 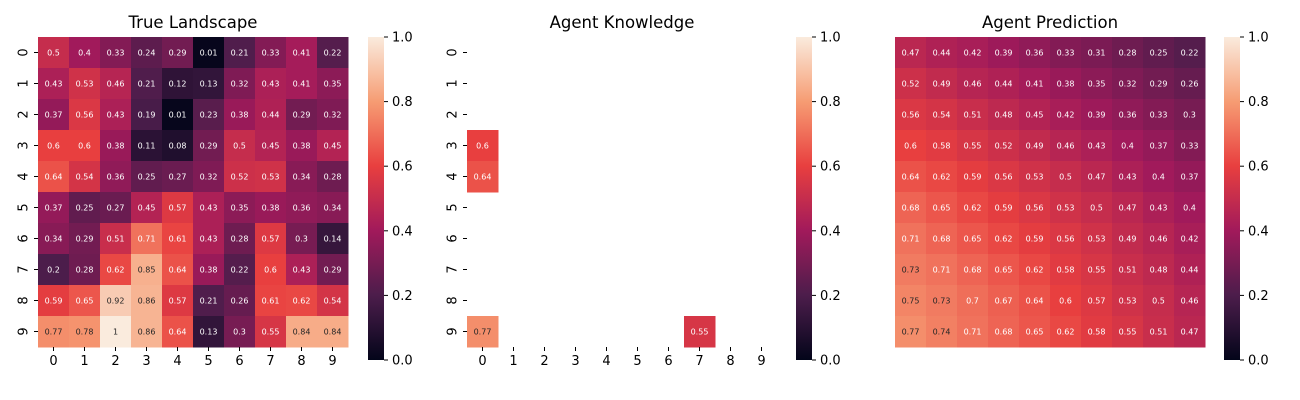 What do you see at coordinates (24, 83) in the screenshot?
I see `y-tick-label: 1` at bounding box center [24, 83].